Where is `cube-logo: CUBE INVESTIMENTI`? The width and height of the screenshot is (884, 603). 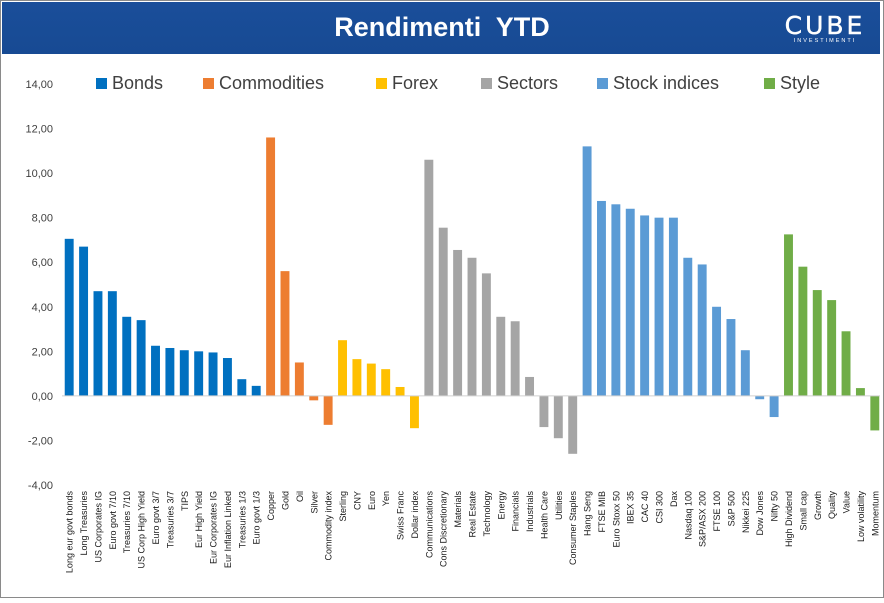
cube-logo: CUBE INVESTIMENTI is located at coordinates (825, 27).